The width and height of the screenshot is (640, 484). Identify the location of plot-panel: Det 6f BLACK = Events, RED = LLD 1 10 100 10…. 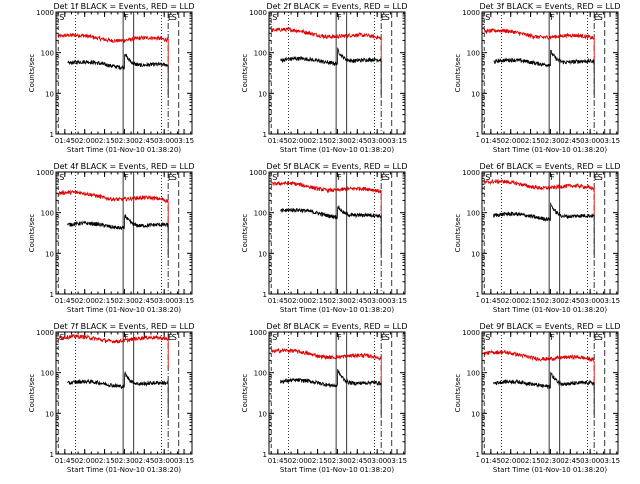
(537, 238).